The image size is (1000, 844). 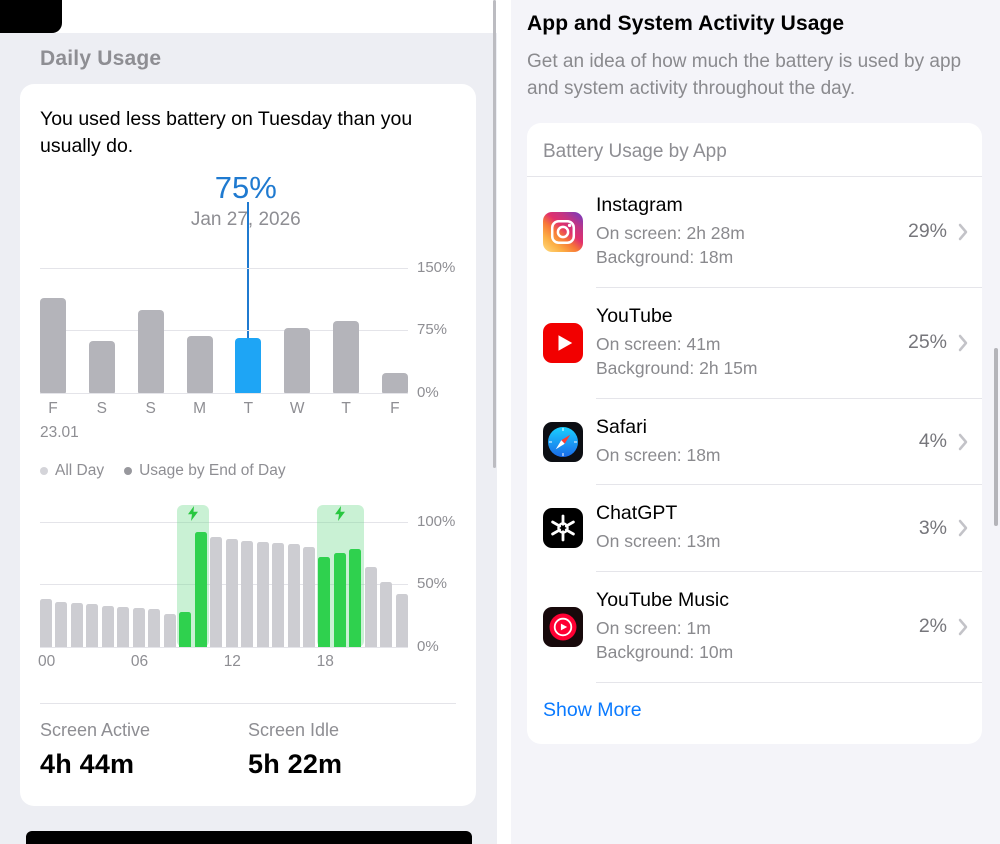 What do you see at coordinates (563, 342) in the screenshot?
I see `youtube-icon` at bounding box center [563, 342].